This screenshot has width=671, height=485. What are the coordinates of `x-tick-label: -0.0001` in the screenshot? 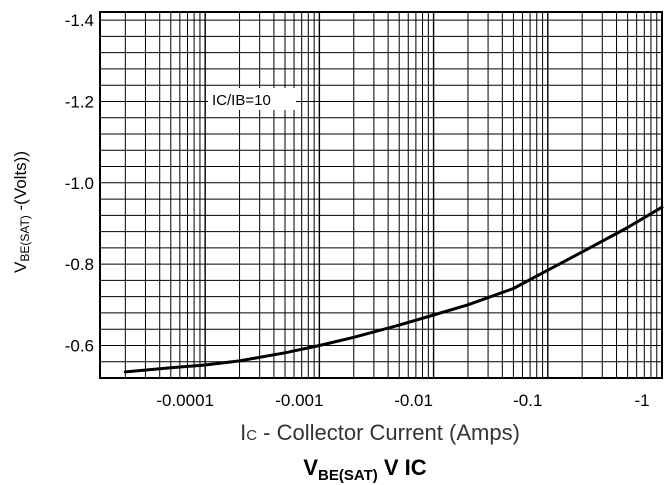 It's located at (185, 400).